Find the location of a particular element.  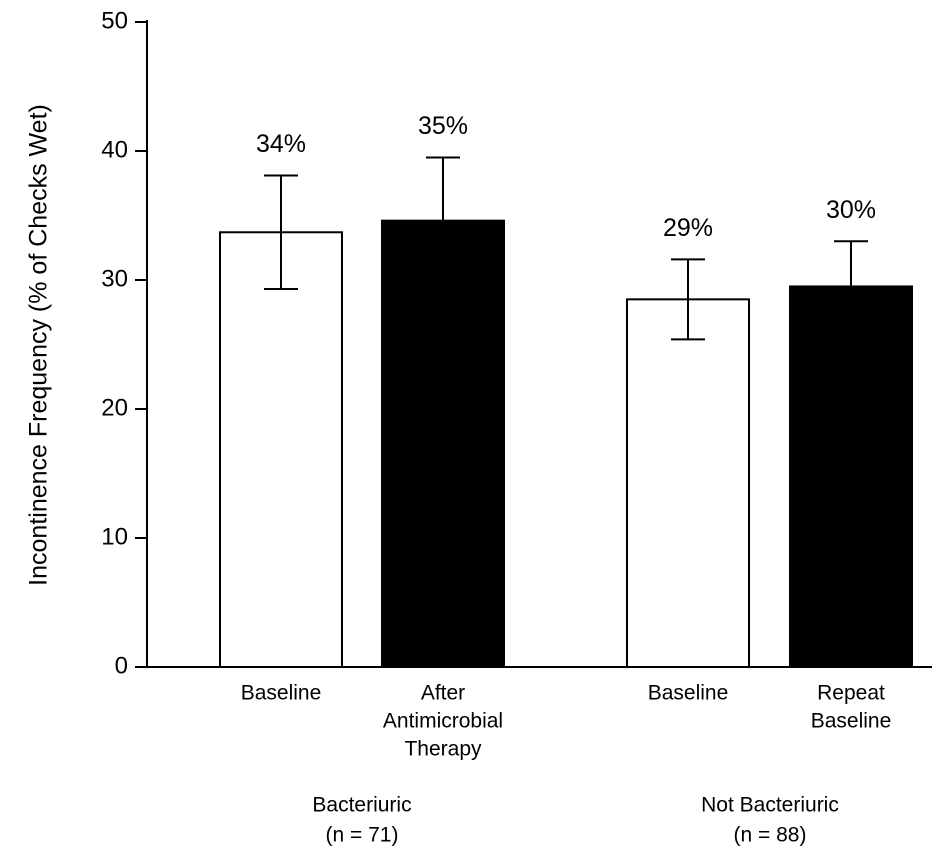

y-tick-label: 50 is located at coordinates (114, 20).